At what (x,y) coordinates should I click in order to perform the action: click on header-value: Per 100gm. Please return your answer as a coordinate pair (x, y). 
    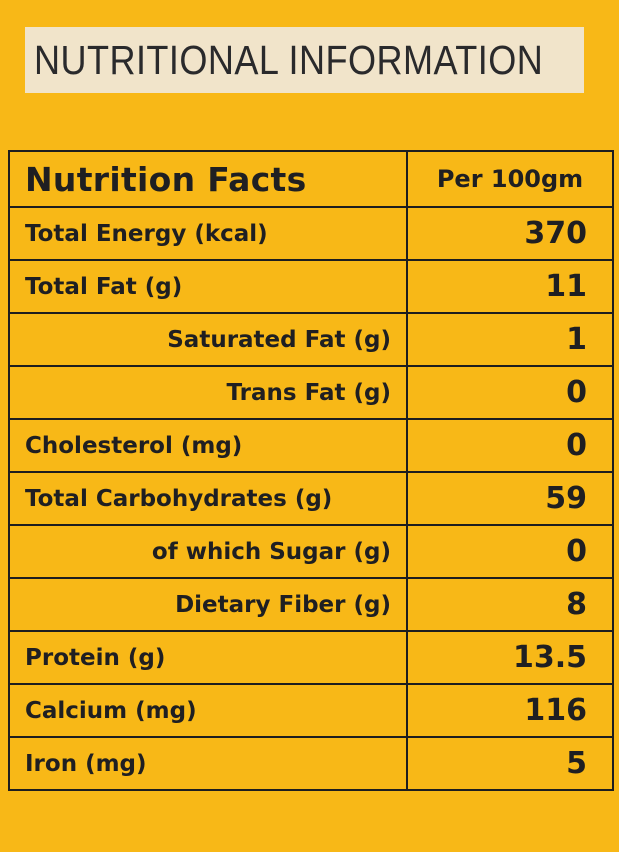
    Looking at the image, I should click on (510, 179).